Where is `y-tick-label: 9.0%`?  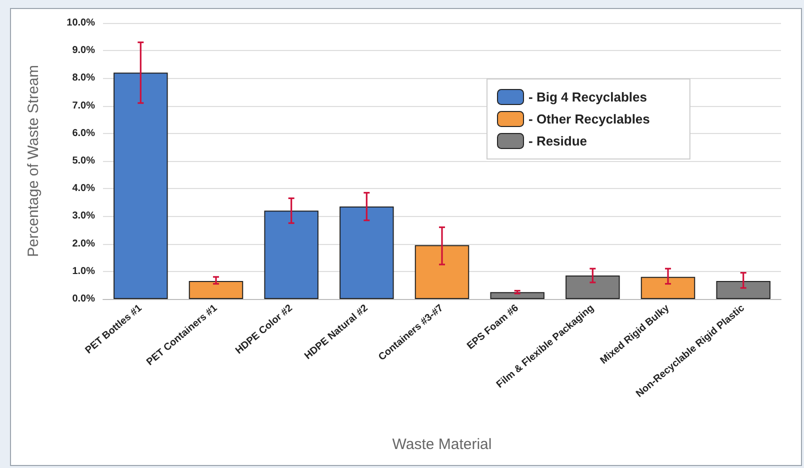 y-tick-label: 9.0% is located at coordinates (84, 50).